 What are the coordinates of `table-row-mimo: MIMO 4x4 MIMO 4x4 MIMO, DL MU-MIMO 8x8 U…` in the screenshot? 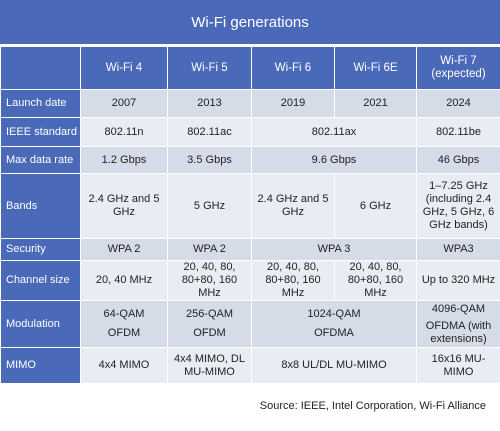 It's located at (250, 365).